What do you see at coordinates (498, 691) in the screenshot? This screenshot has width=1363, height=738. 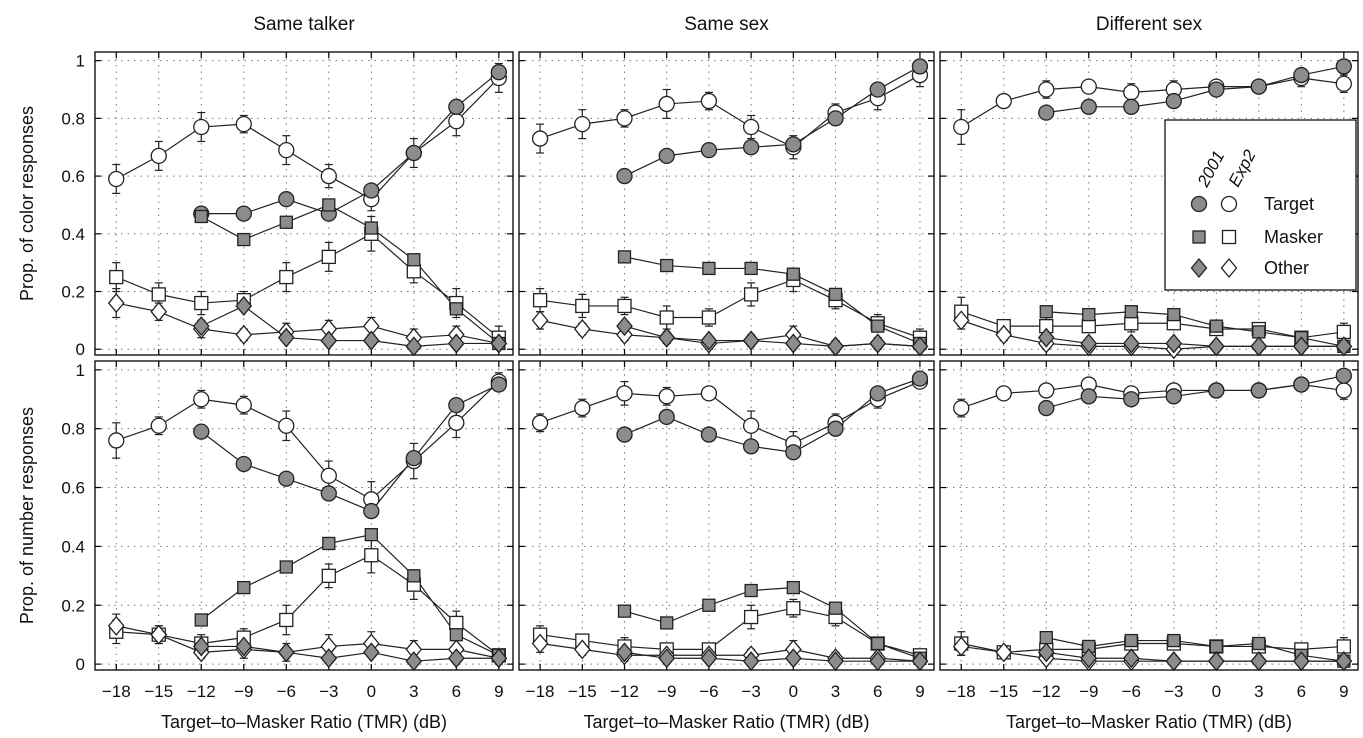 I see `x-tick-label: 9` at bounding box center [498, 691].